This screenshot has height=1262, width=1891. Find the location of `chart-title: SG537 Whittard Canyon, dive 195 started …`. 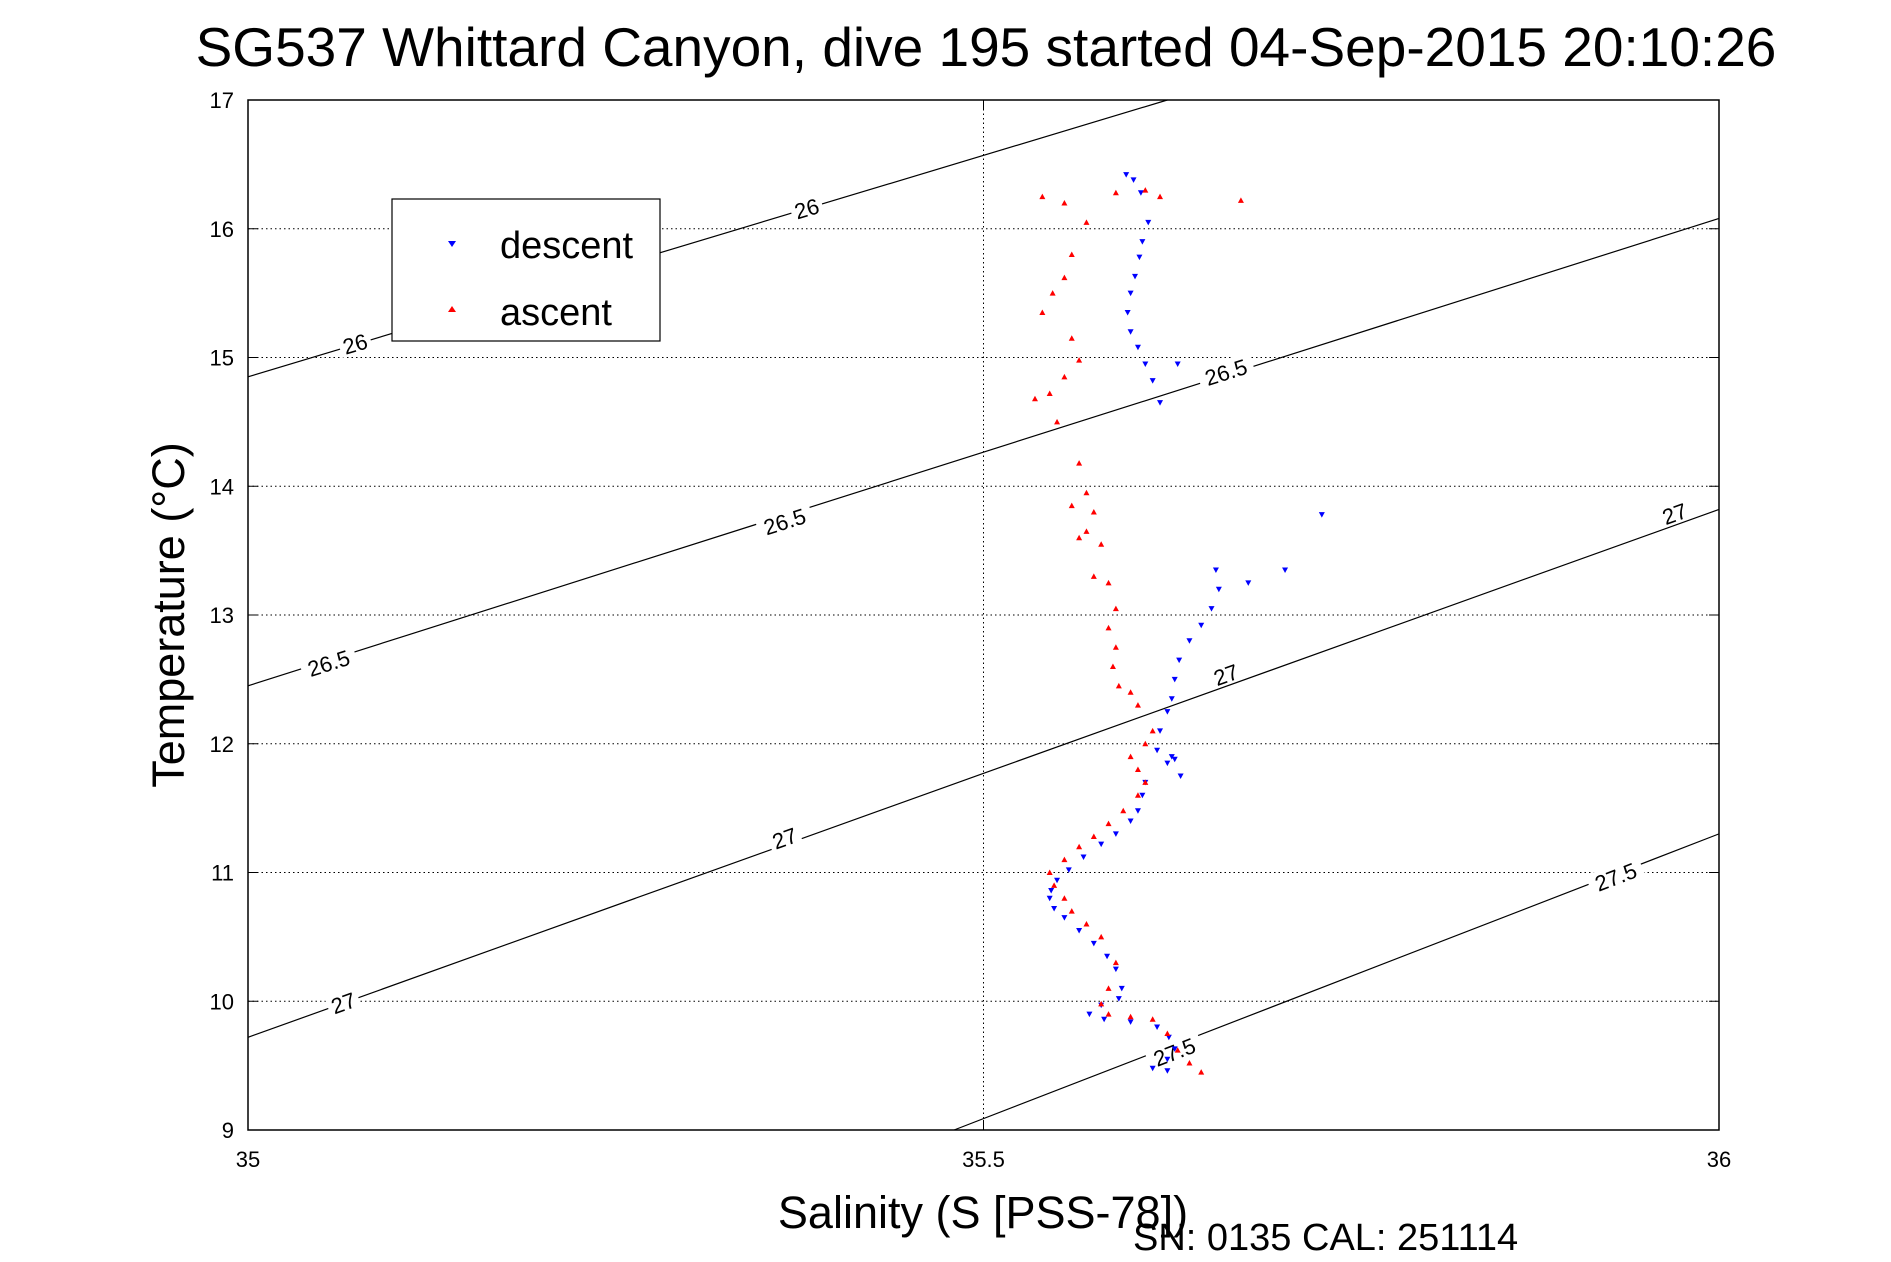

chart-title: SG537 Whittard Canyon, dive 195 started … is located at coordinates (986, 47).